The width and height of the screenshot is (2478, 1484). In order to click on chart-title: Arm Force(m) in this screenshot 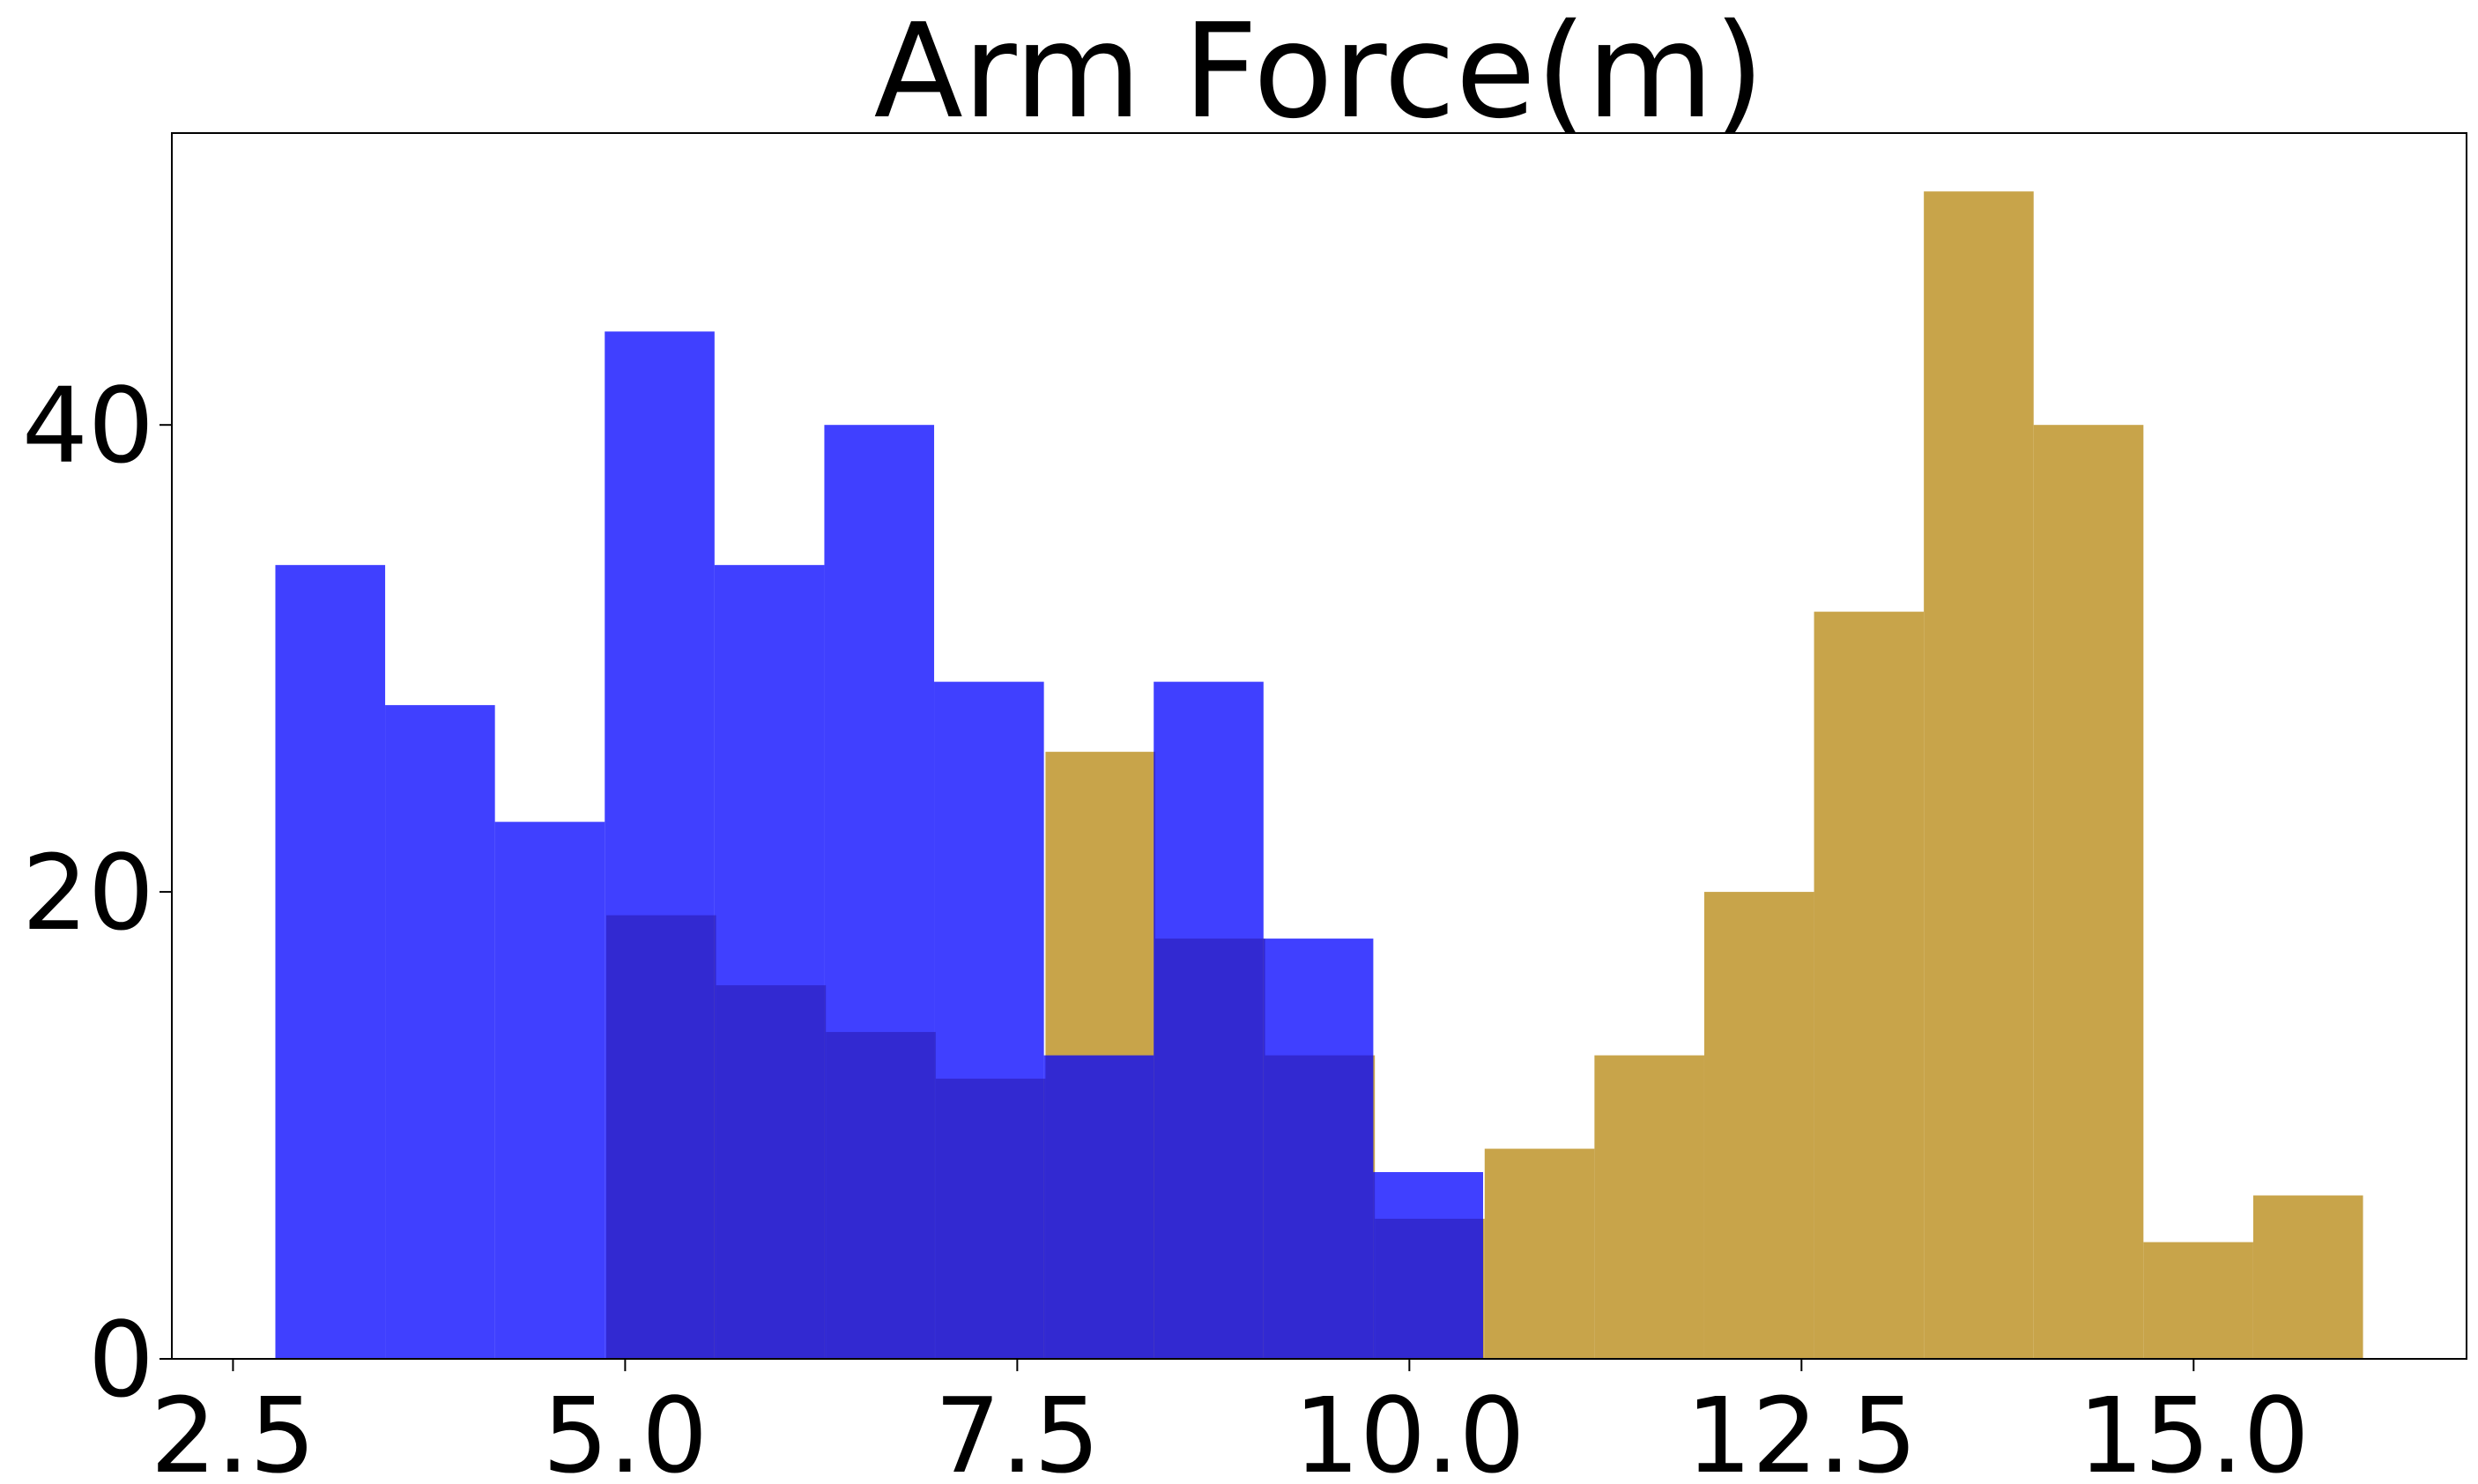, I will do `click(1320, 73)`.